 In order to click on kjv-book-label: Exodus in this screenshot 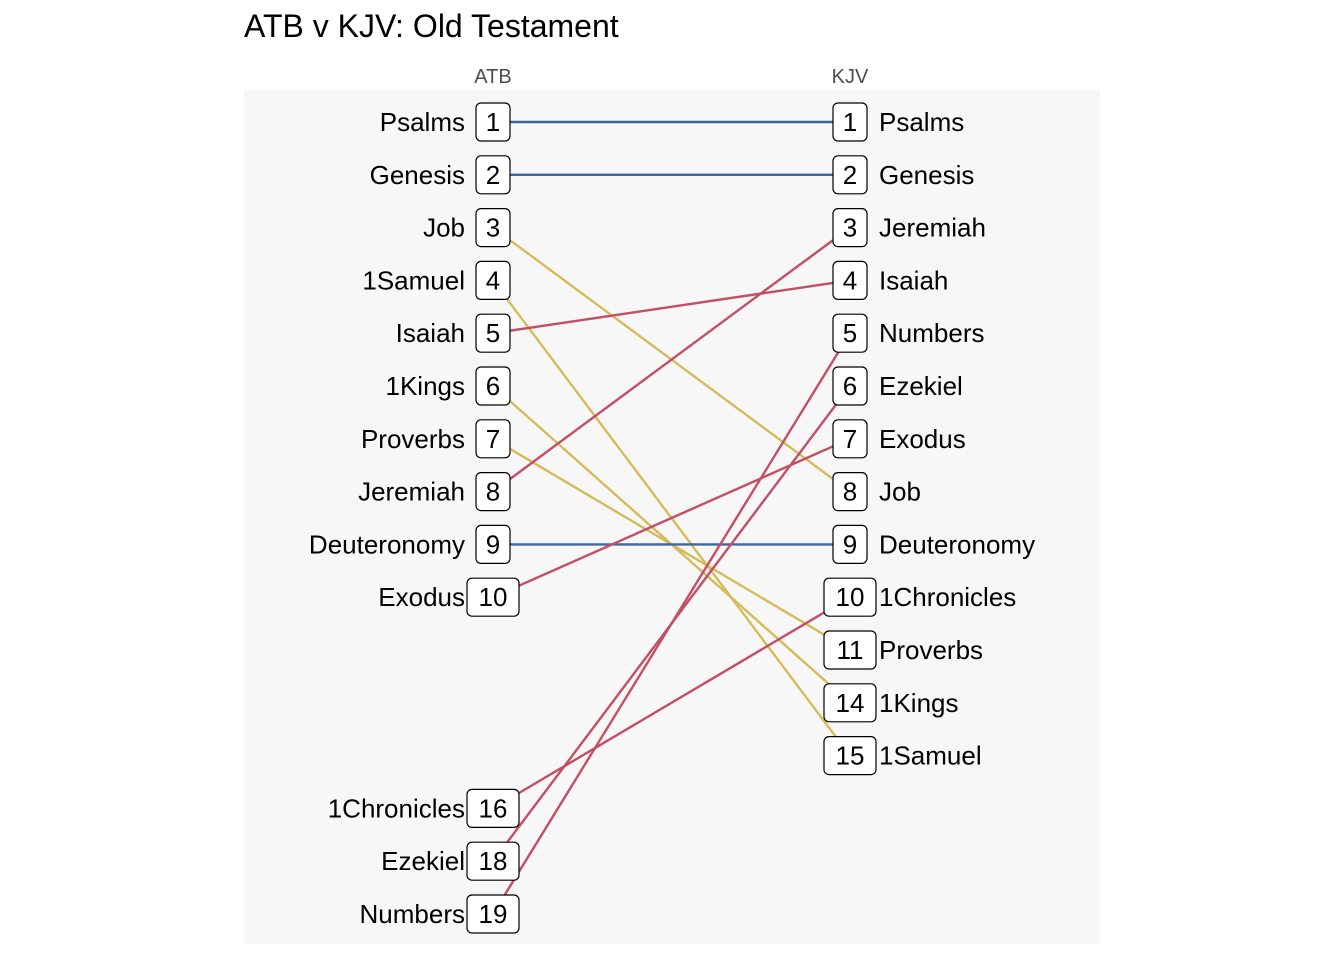, I will do `click(922, 439)`.